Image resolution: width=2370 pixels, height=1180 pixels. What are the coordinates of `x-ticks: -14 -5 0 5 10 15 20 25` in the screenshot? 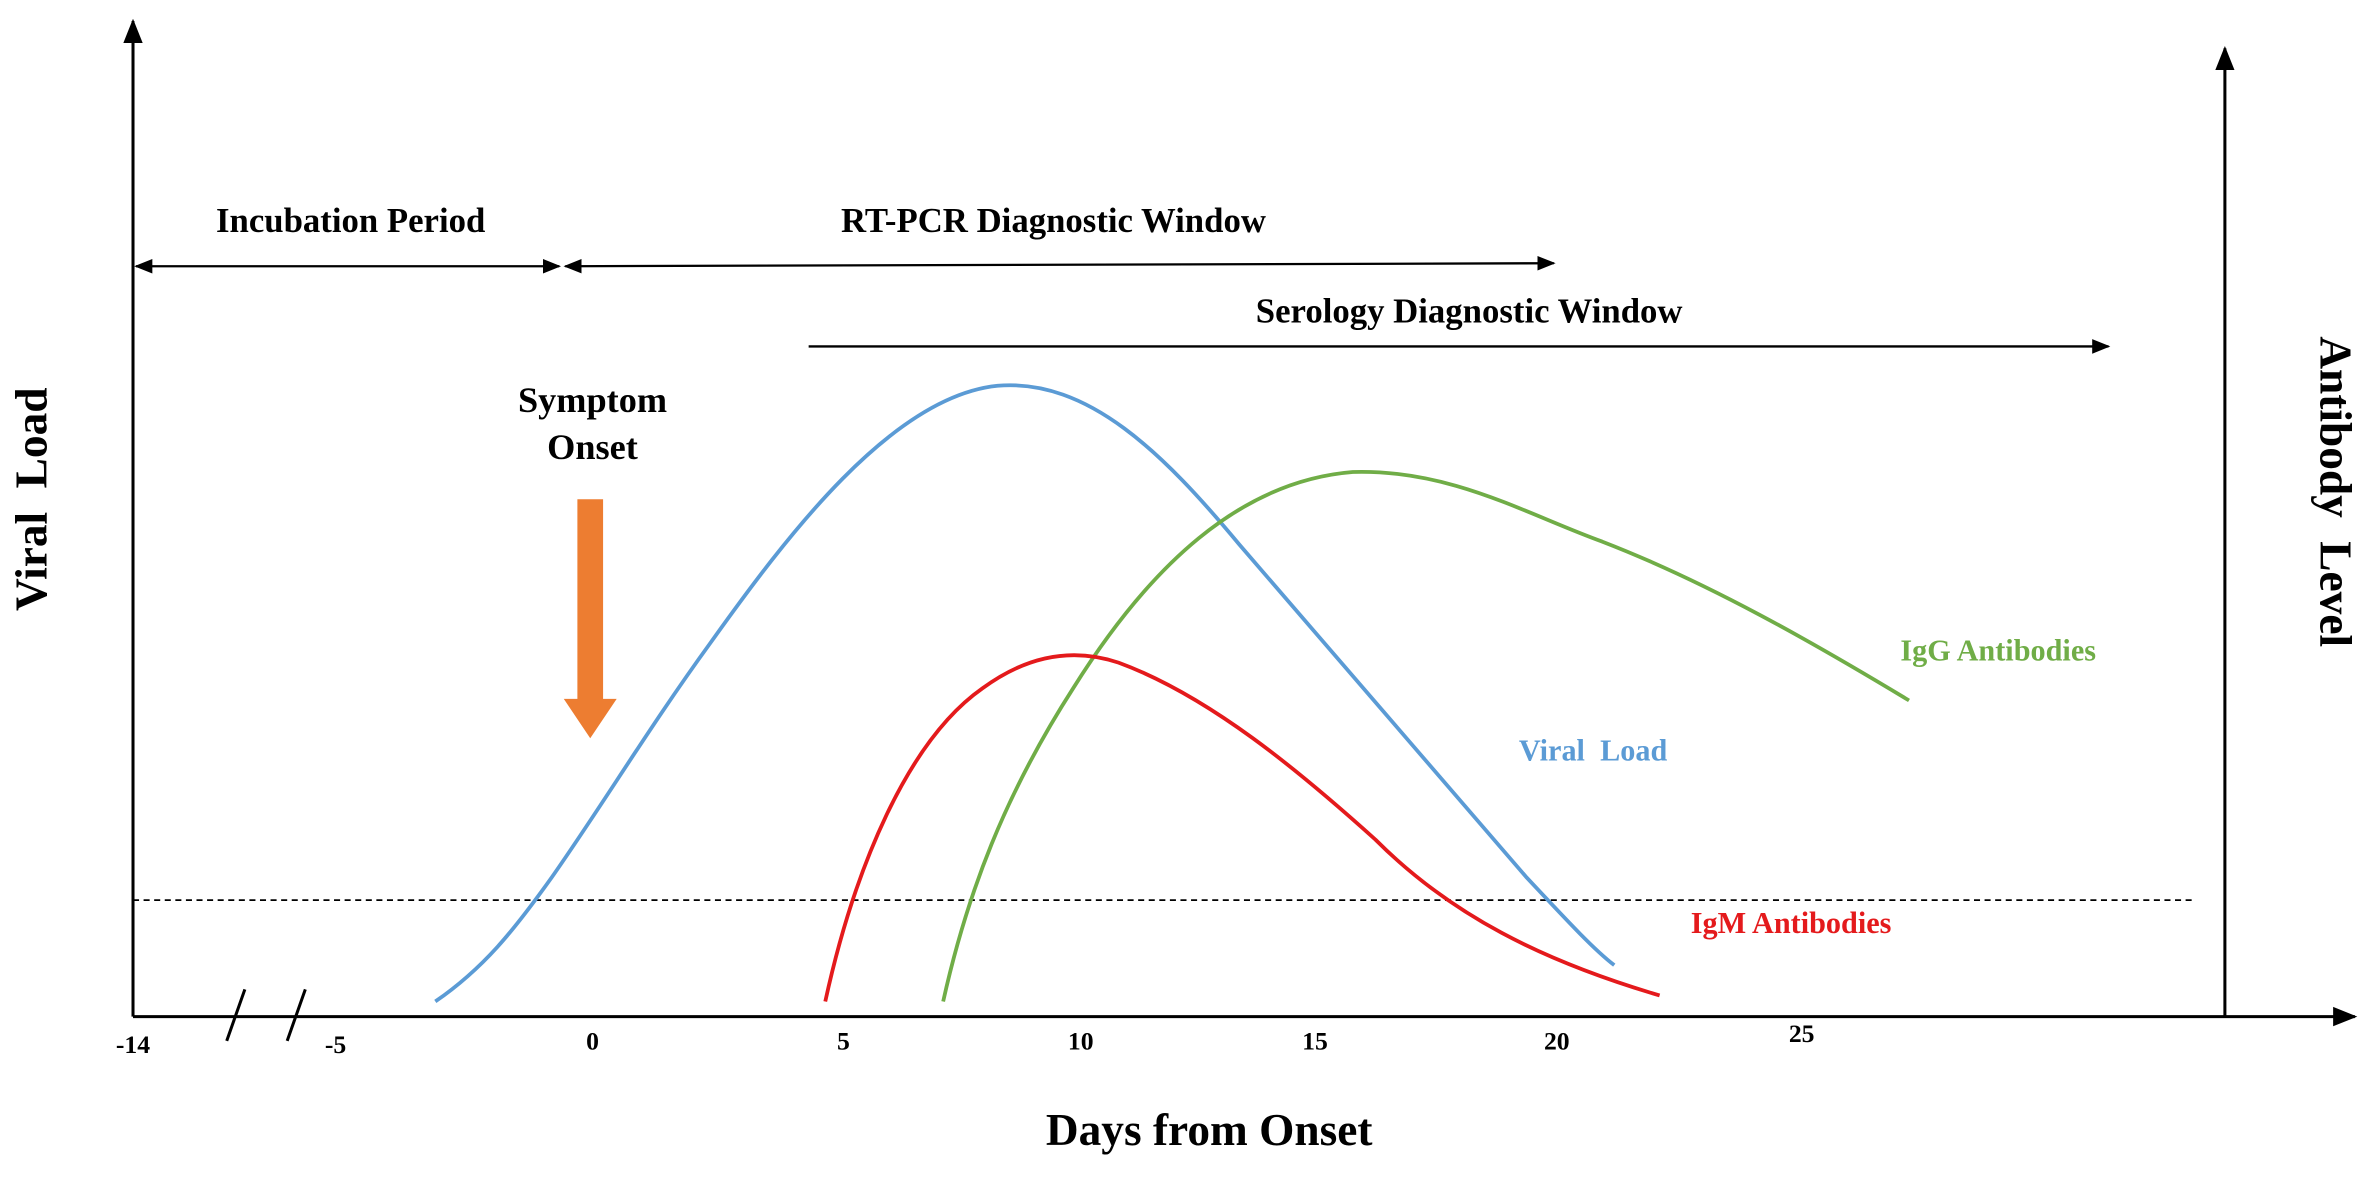 It's located at (965, 1039).